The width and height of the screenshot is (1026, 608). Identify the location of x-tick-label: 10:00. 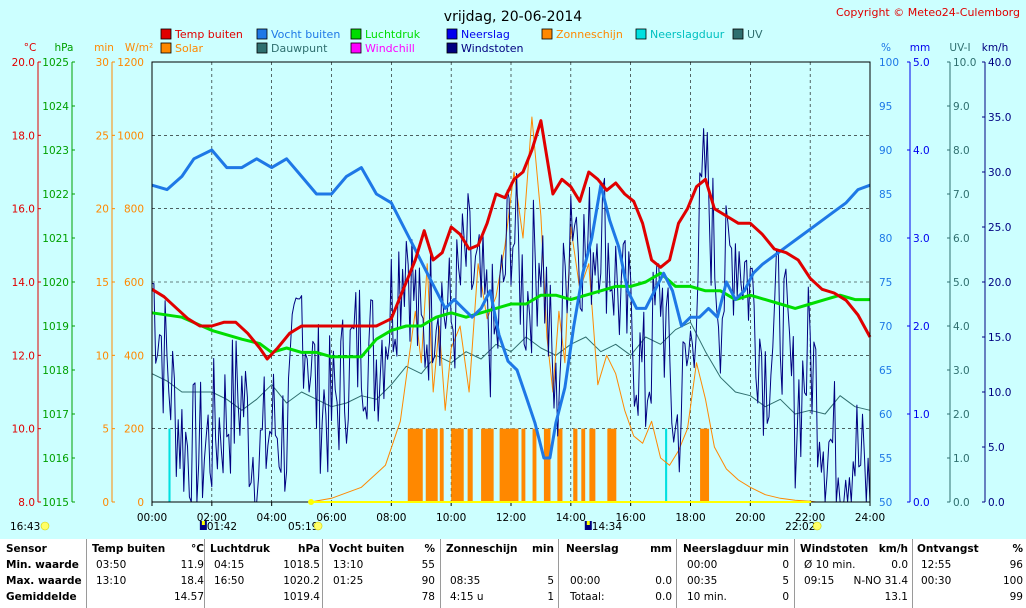
(451, 518).